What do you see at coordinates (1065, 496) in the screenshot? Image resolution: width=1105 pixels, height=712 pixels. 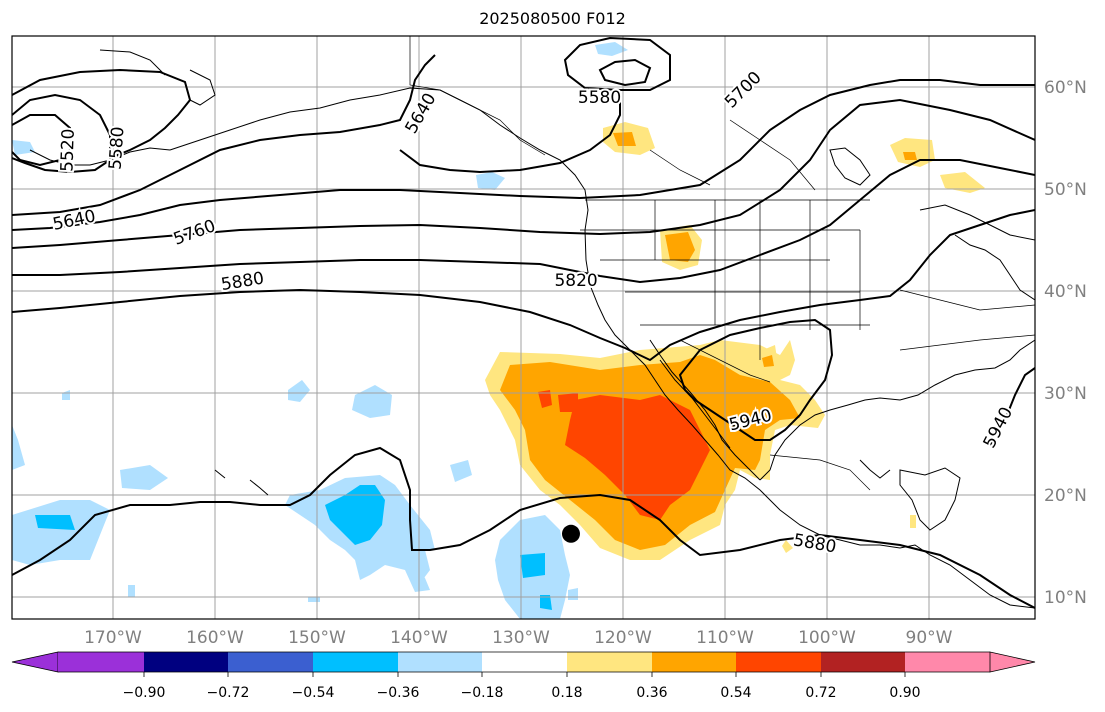 I see `lat-label: 20°N` at bounding box center [1065, 496].